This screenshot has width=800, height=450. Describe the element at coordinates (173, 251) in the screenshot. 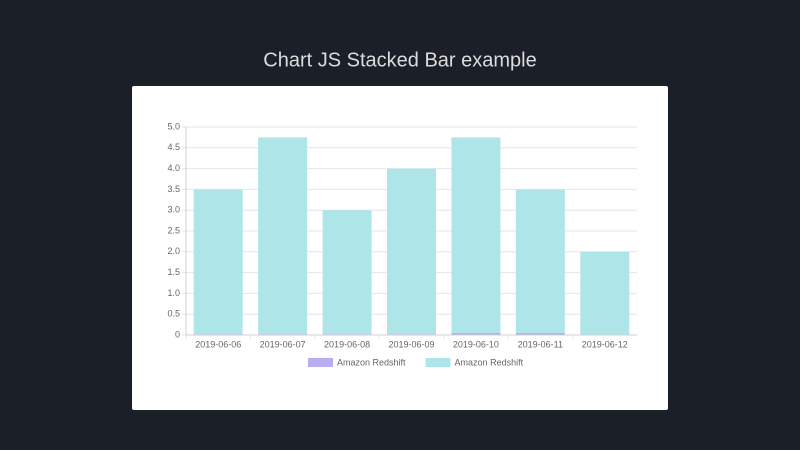

I see `y-tick-label: 2.0` at that location.